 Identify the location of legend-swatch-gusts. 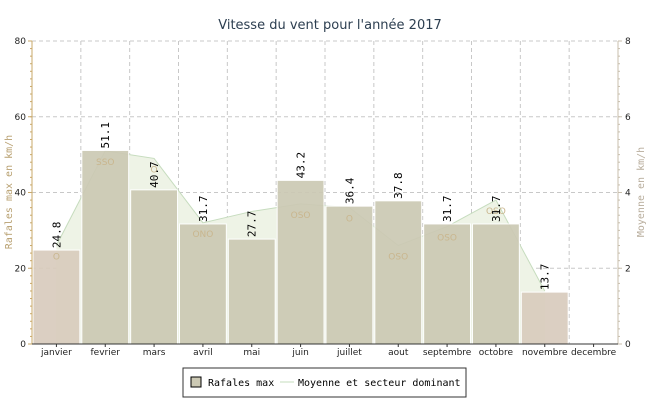
(196, 382).